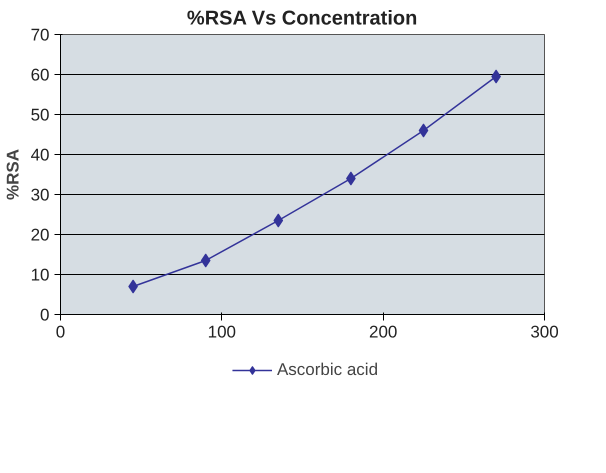  Describe the element at coordinates (383, 332) in the screenshot. I see `x-tick-label: 200` at that location.